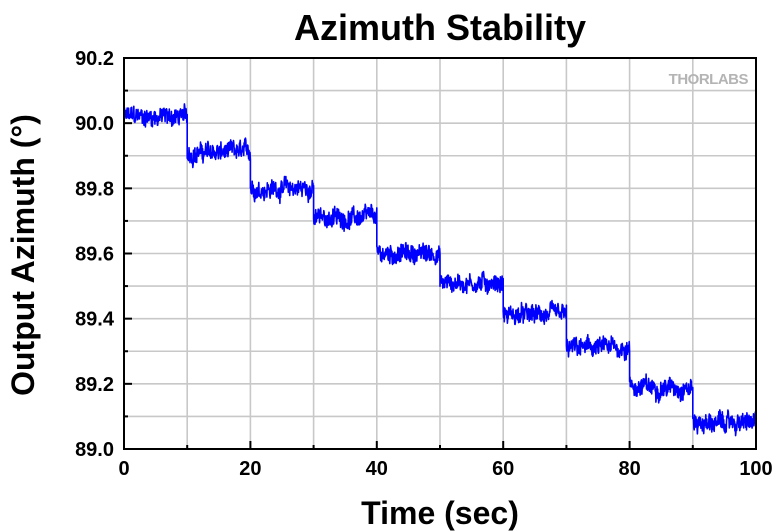 This screenshot has height=532, width=780. Describe the element at coordinates (503, 469) in the screenshot. I see `x-tick-label: 60` at that location.